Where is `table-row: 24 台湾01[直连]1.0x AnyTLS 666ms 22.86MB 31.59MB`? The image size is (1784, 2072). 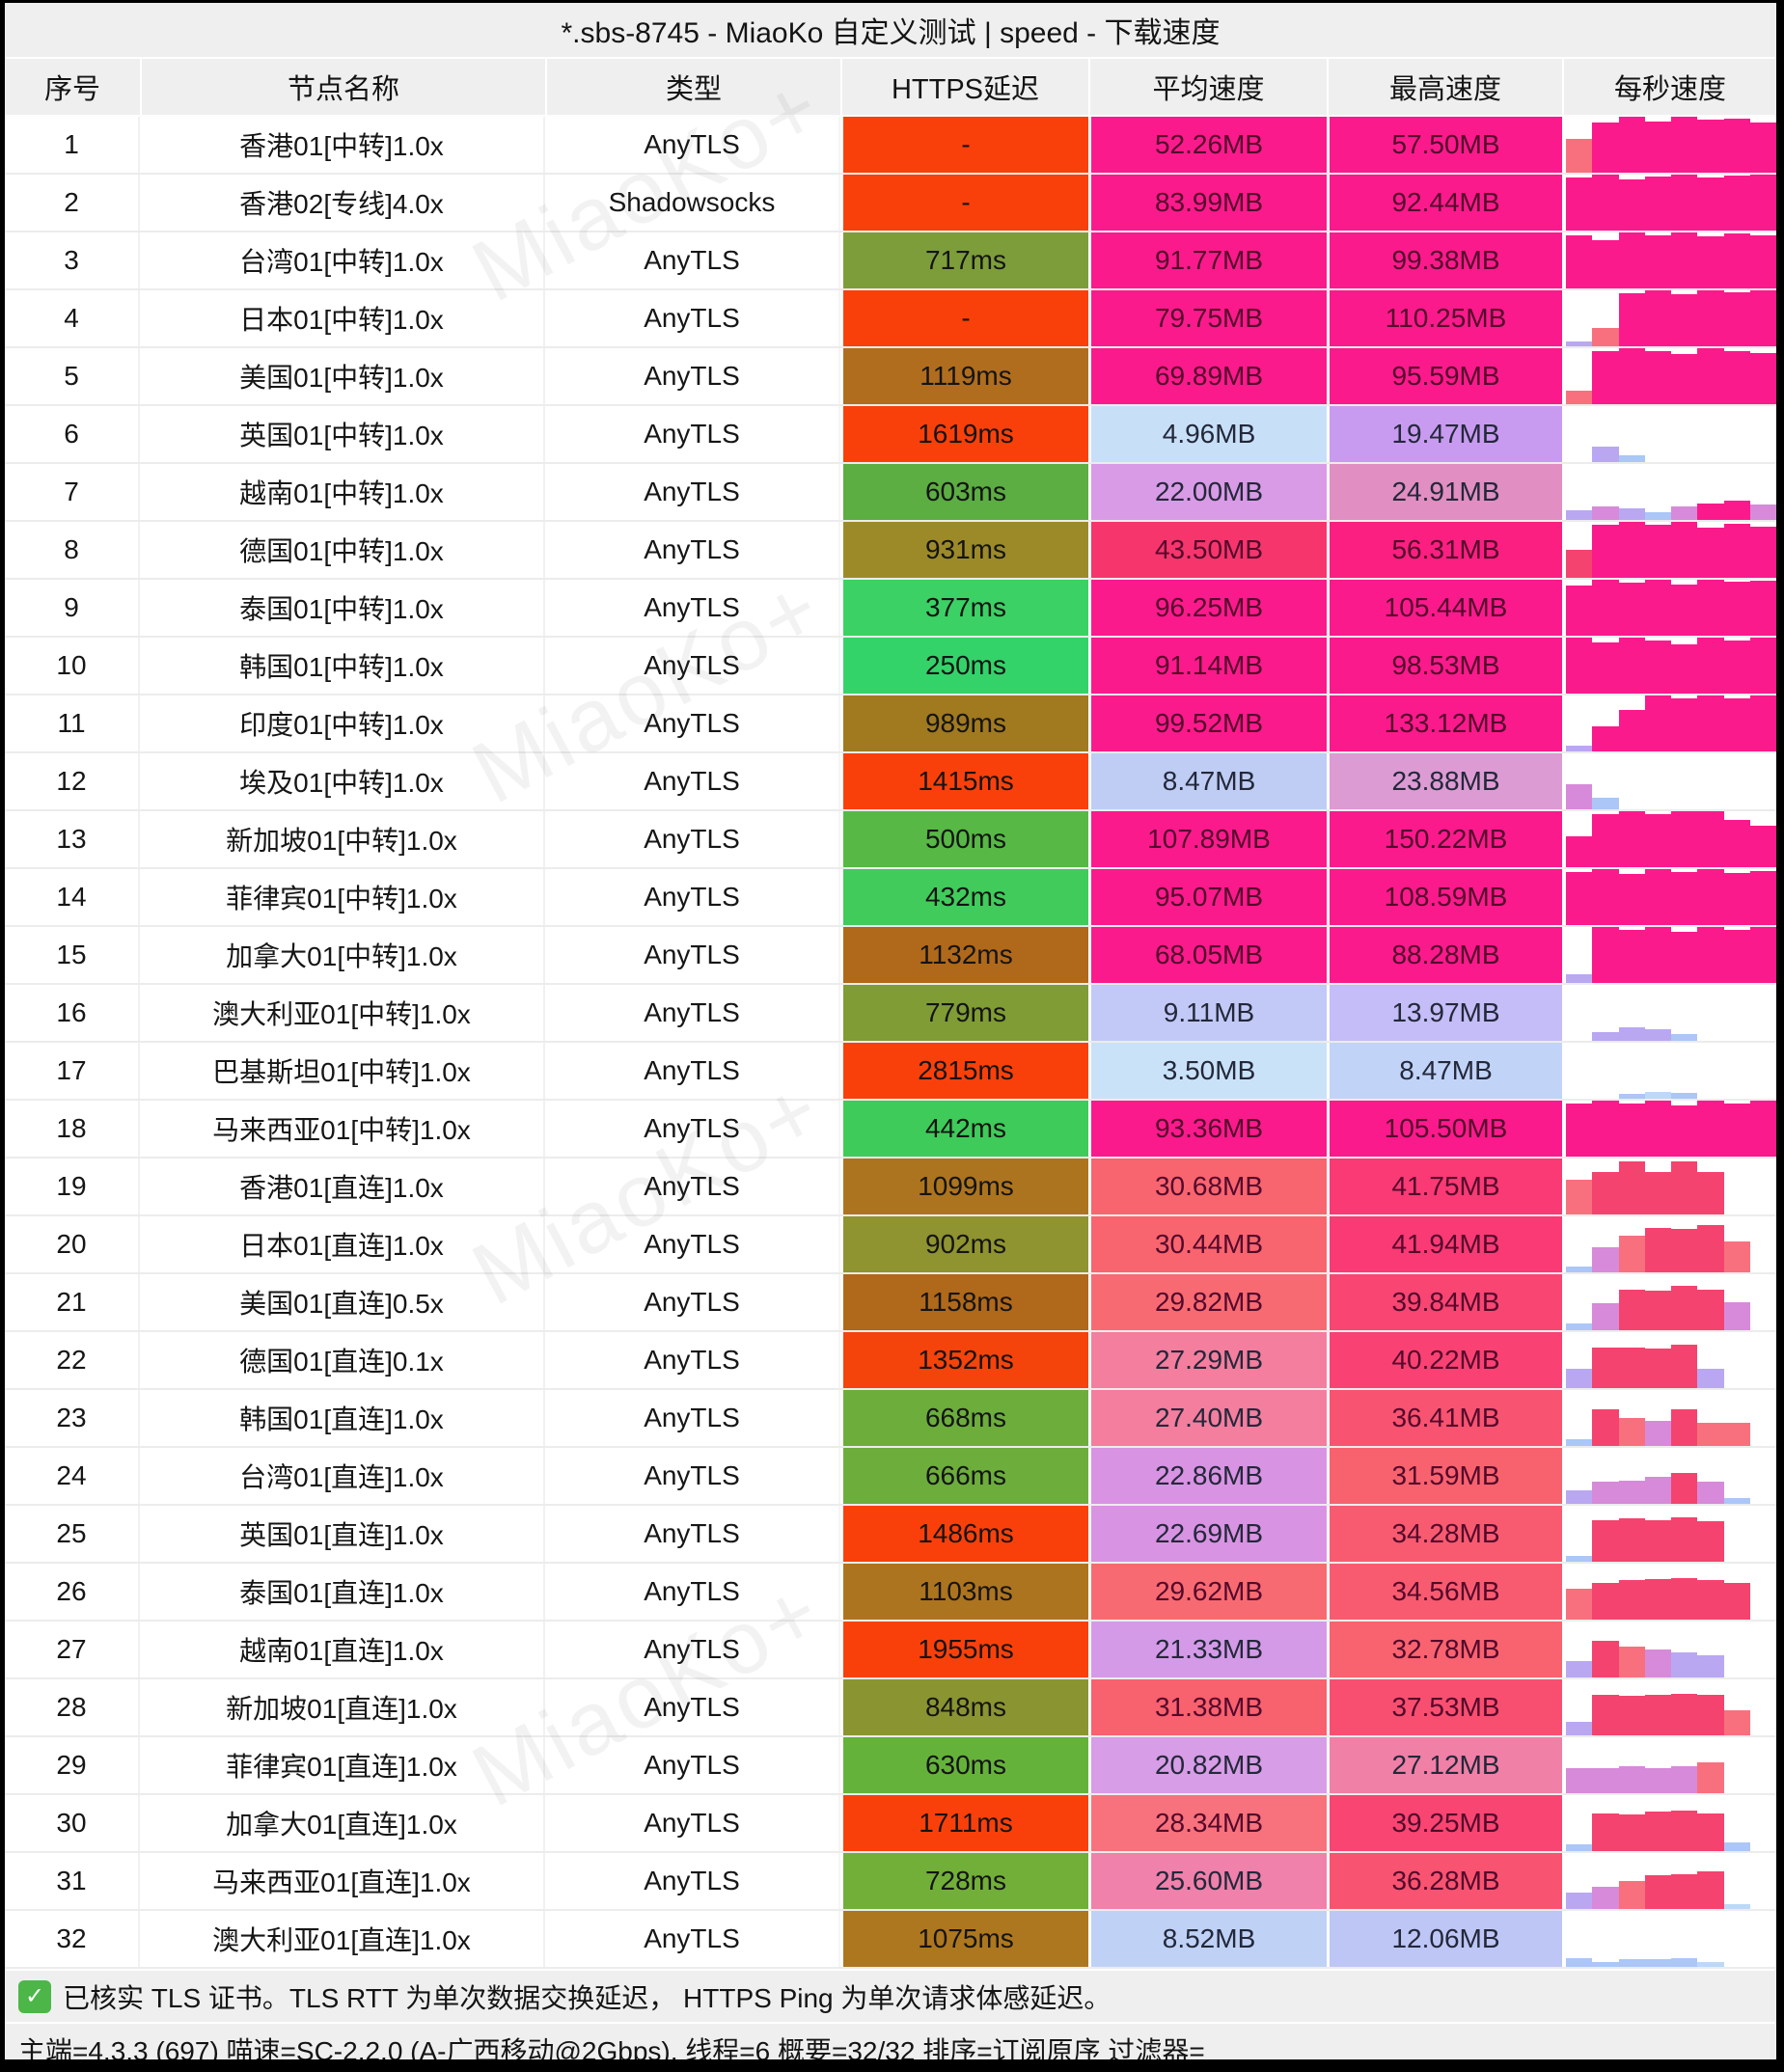 table-row: 24 台湾01[直连]1.0x AnyTLS 666ms 22.86MB 31.59MB is located at coordinates (891, 1477).